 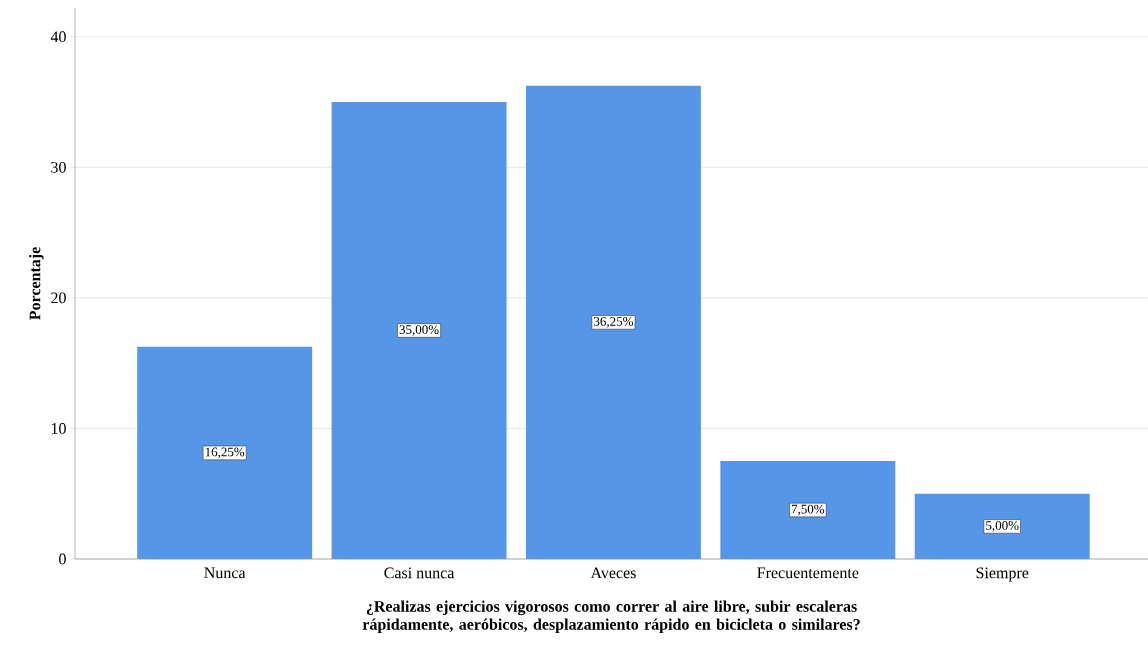 What do you see at coordinates (808, 573) in the screenshot?
I see `x-tick-label: Frecuentemente` at bounding box center [808, 573].